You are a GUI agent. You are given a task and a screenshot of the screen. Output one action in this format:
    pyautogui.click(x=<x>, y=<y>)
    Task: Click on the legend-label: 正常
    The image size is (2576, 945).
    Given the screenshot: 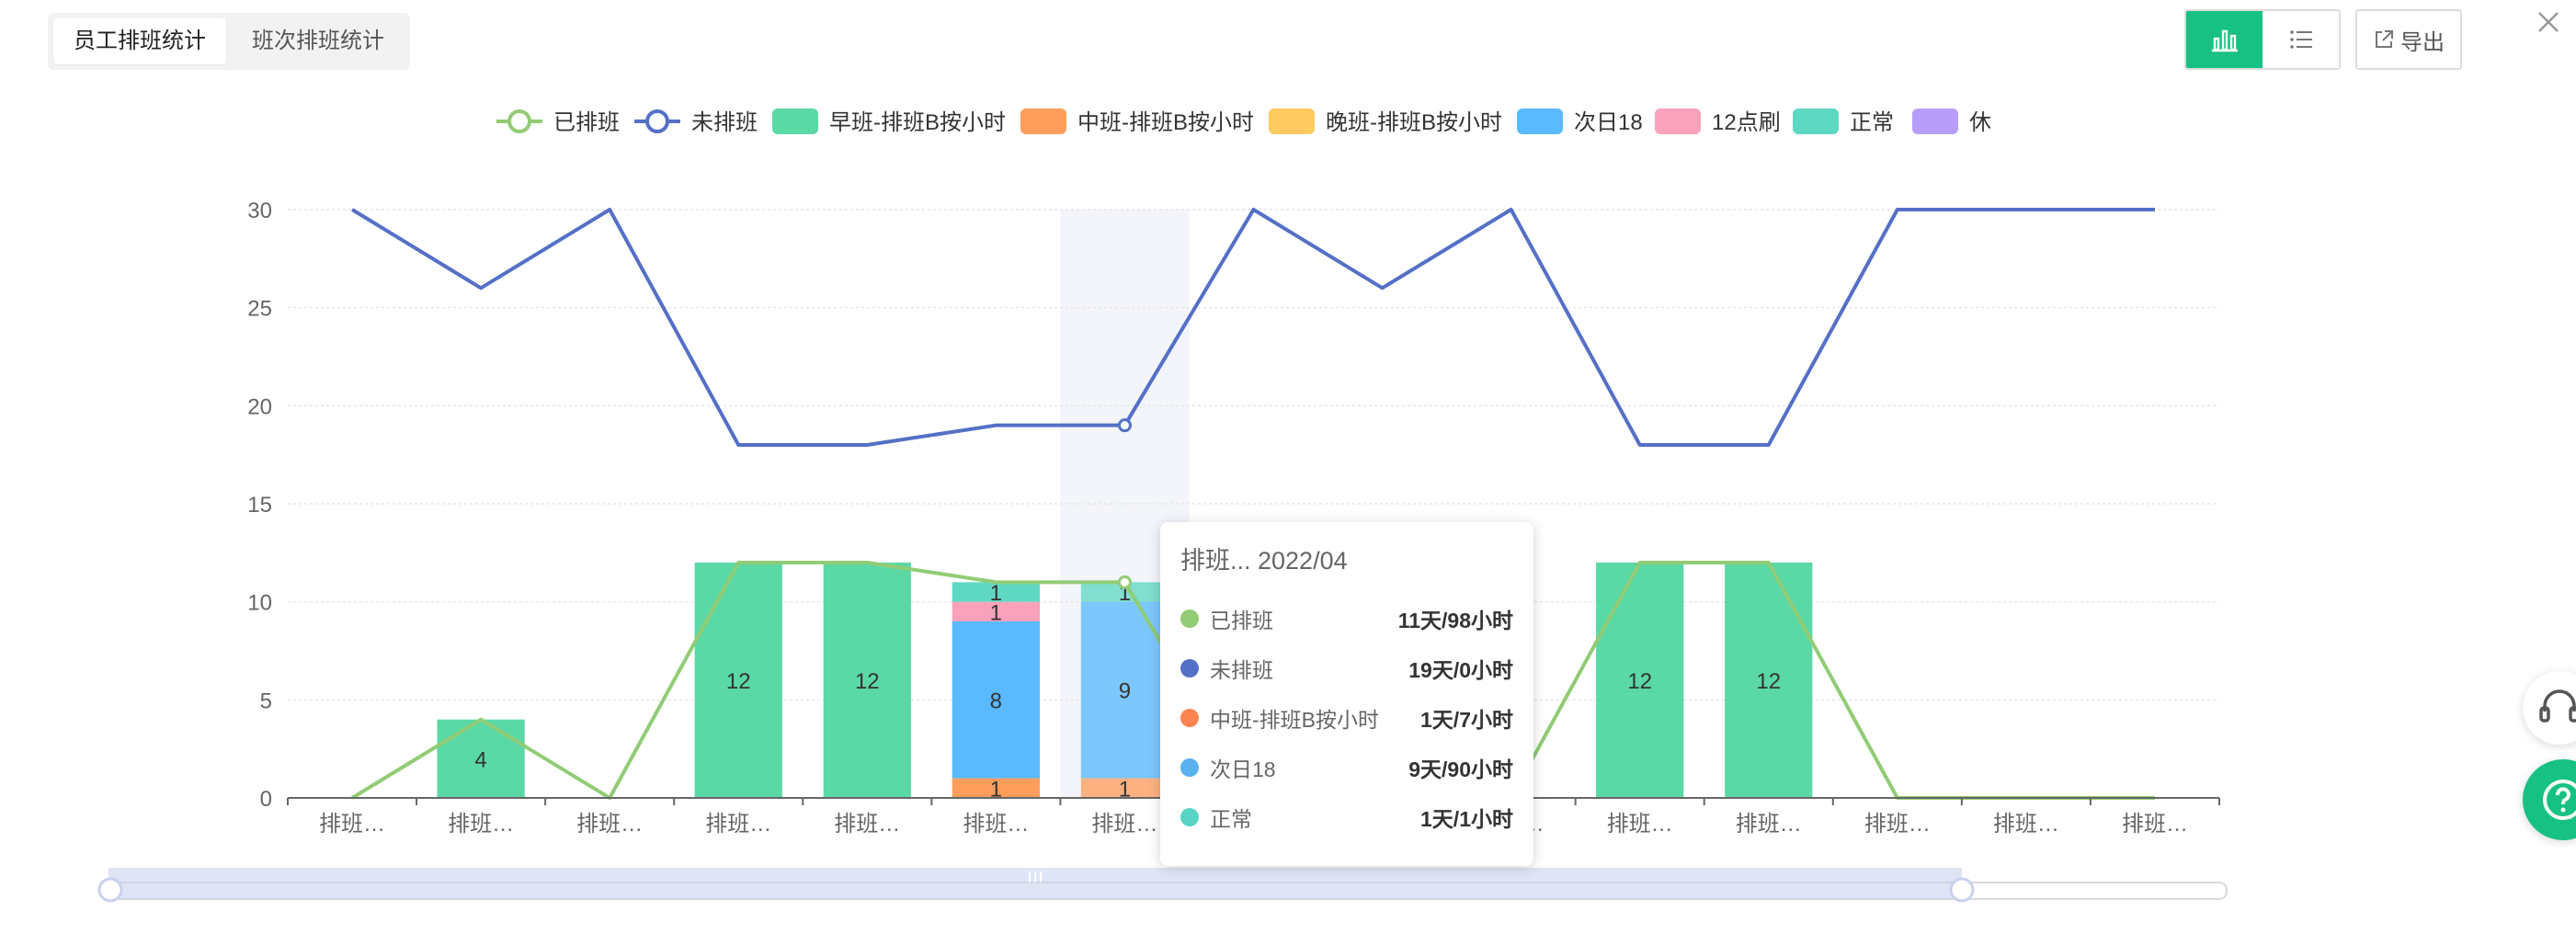 What is the action you would take?
    pyautogui.click(x=1872, y=122)
    